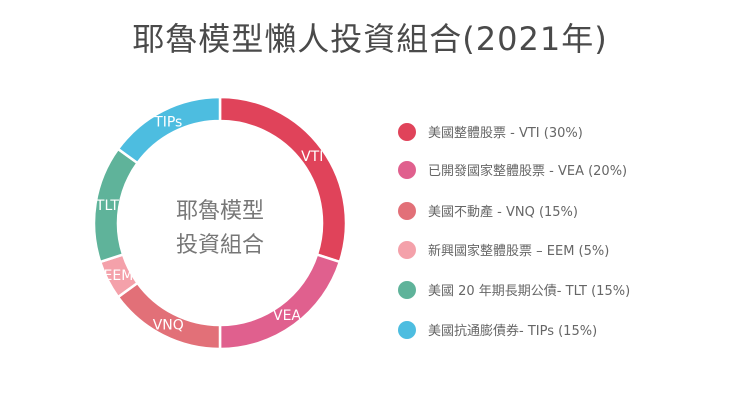  What do you see at coordinates (370, 39) in the screenshot?
I see `chart-title: 耶魯模型懶人投資組合(2021年)` at bounding box center [370, 39].